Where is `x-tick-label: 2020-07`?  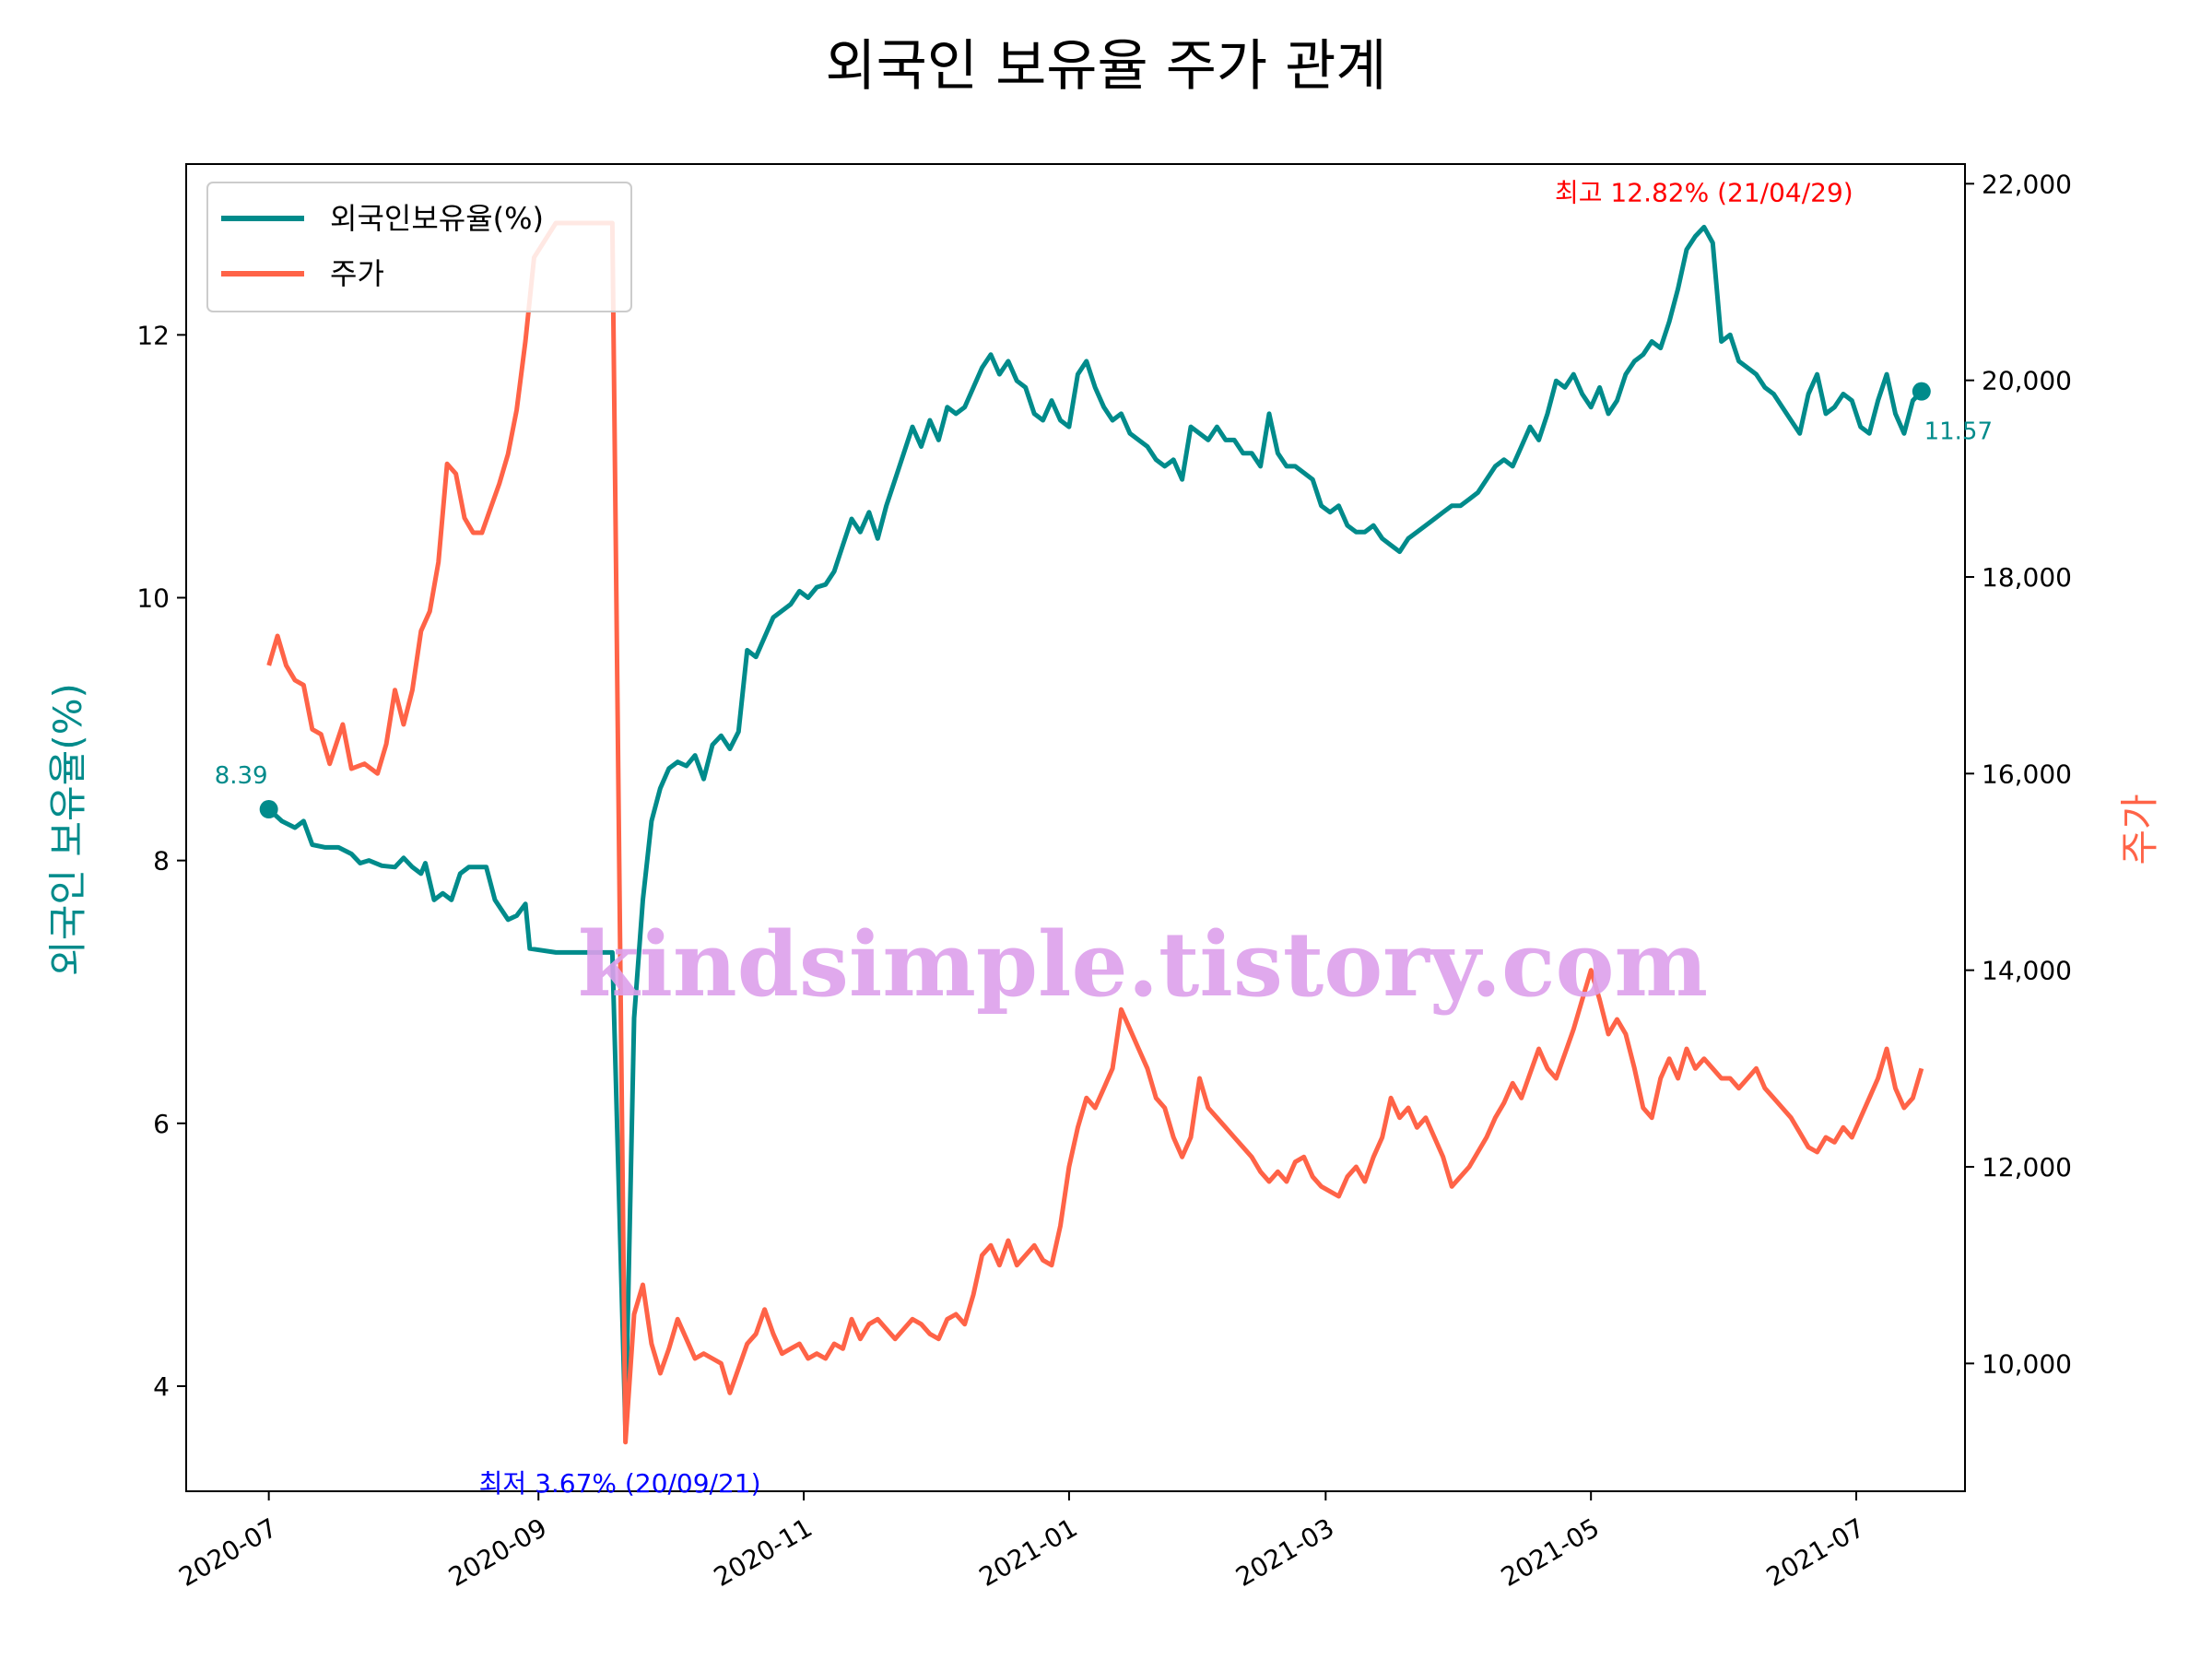
x-tick-label: 2020-07 is located at coordinates (228, 1552).